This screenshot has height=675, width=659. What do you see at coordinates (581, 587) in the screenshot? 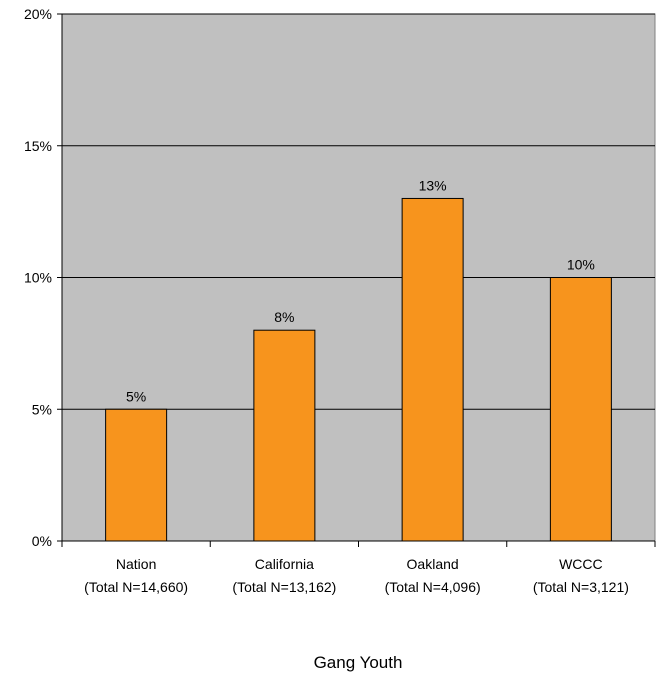
I see `category-total-label: (Total N=3,121)` at bounding box center [581, 587].